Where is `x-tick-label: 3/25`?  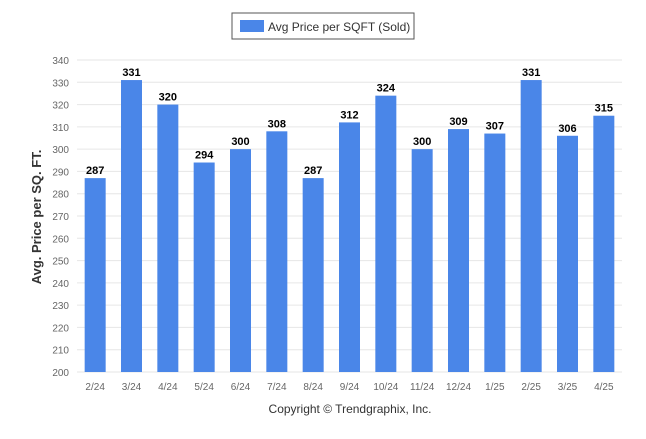
x-tick-label: 3/25 is located at coordinates (568, 387).